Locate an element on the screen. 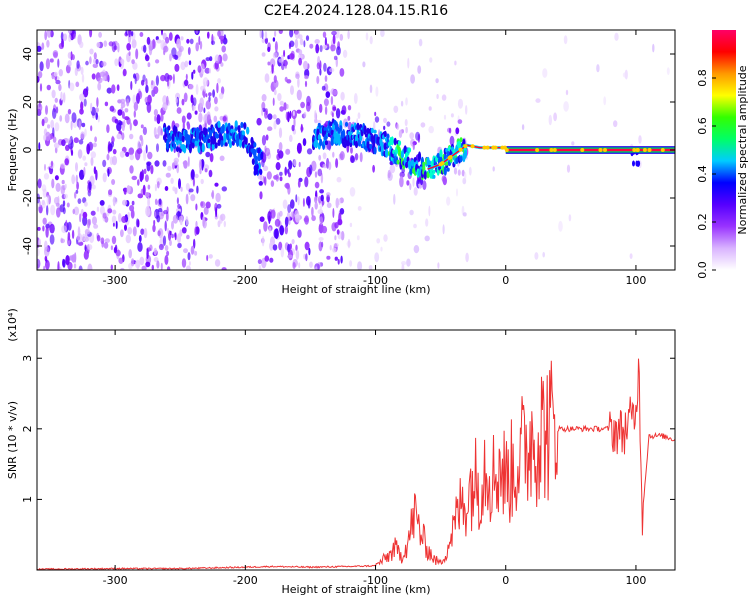 This screenshot has width=750, height=600. colorbar-tick-label: 0.6 is located at coordinates (702, 126).